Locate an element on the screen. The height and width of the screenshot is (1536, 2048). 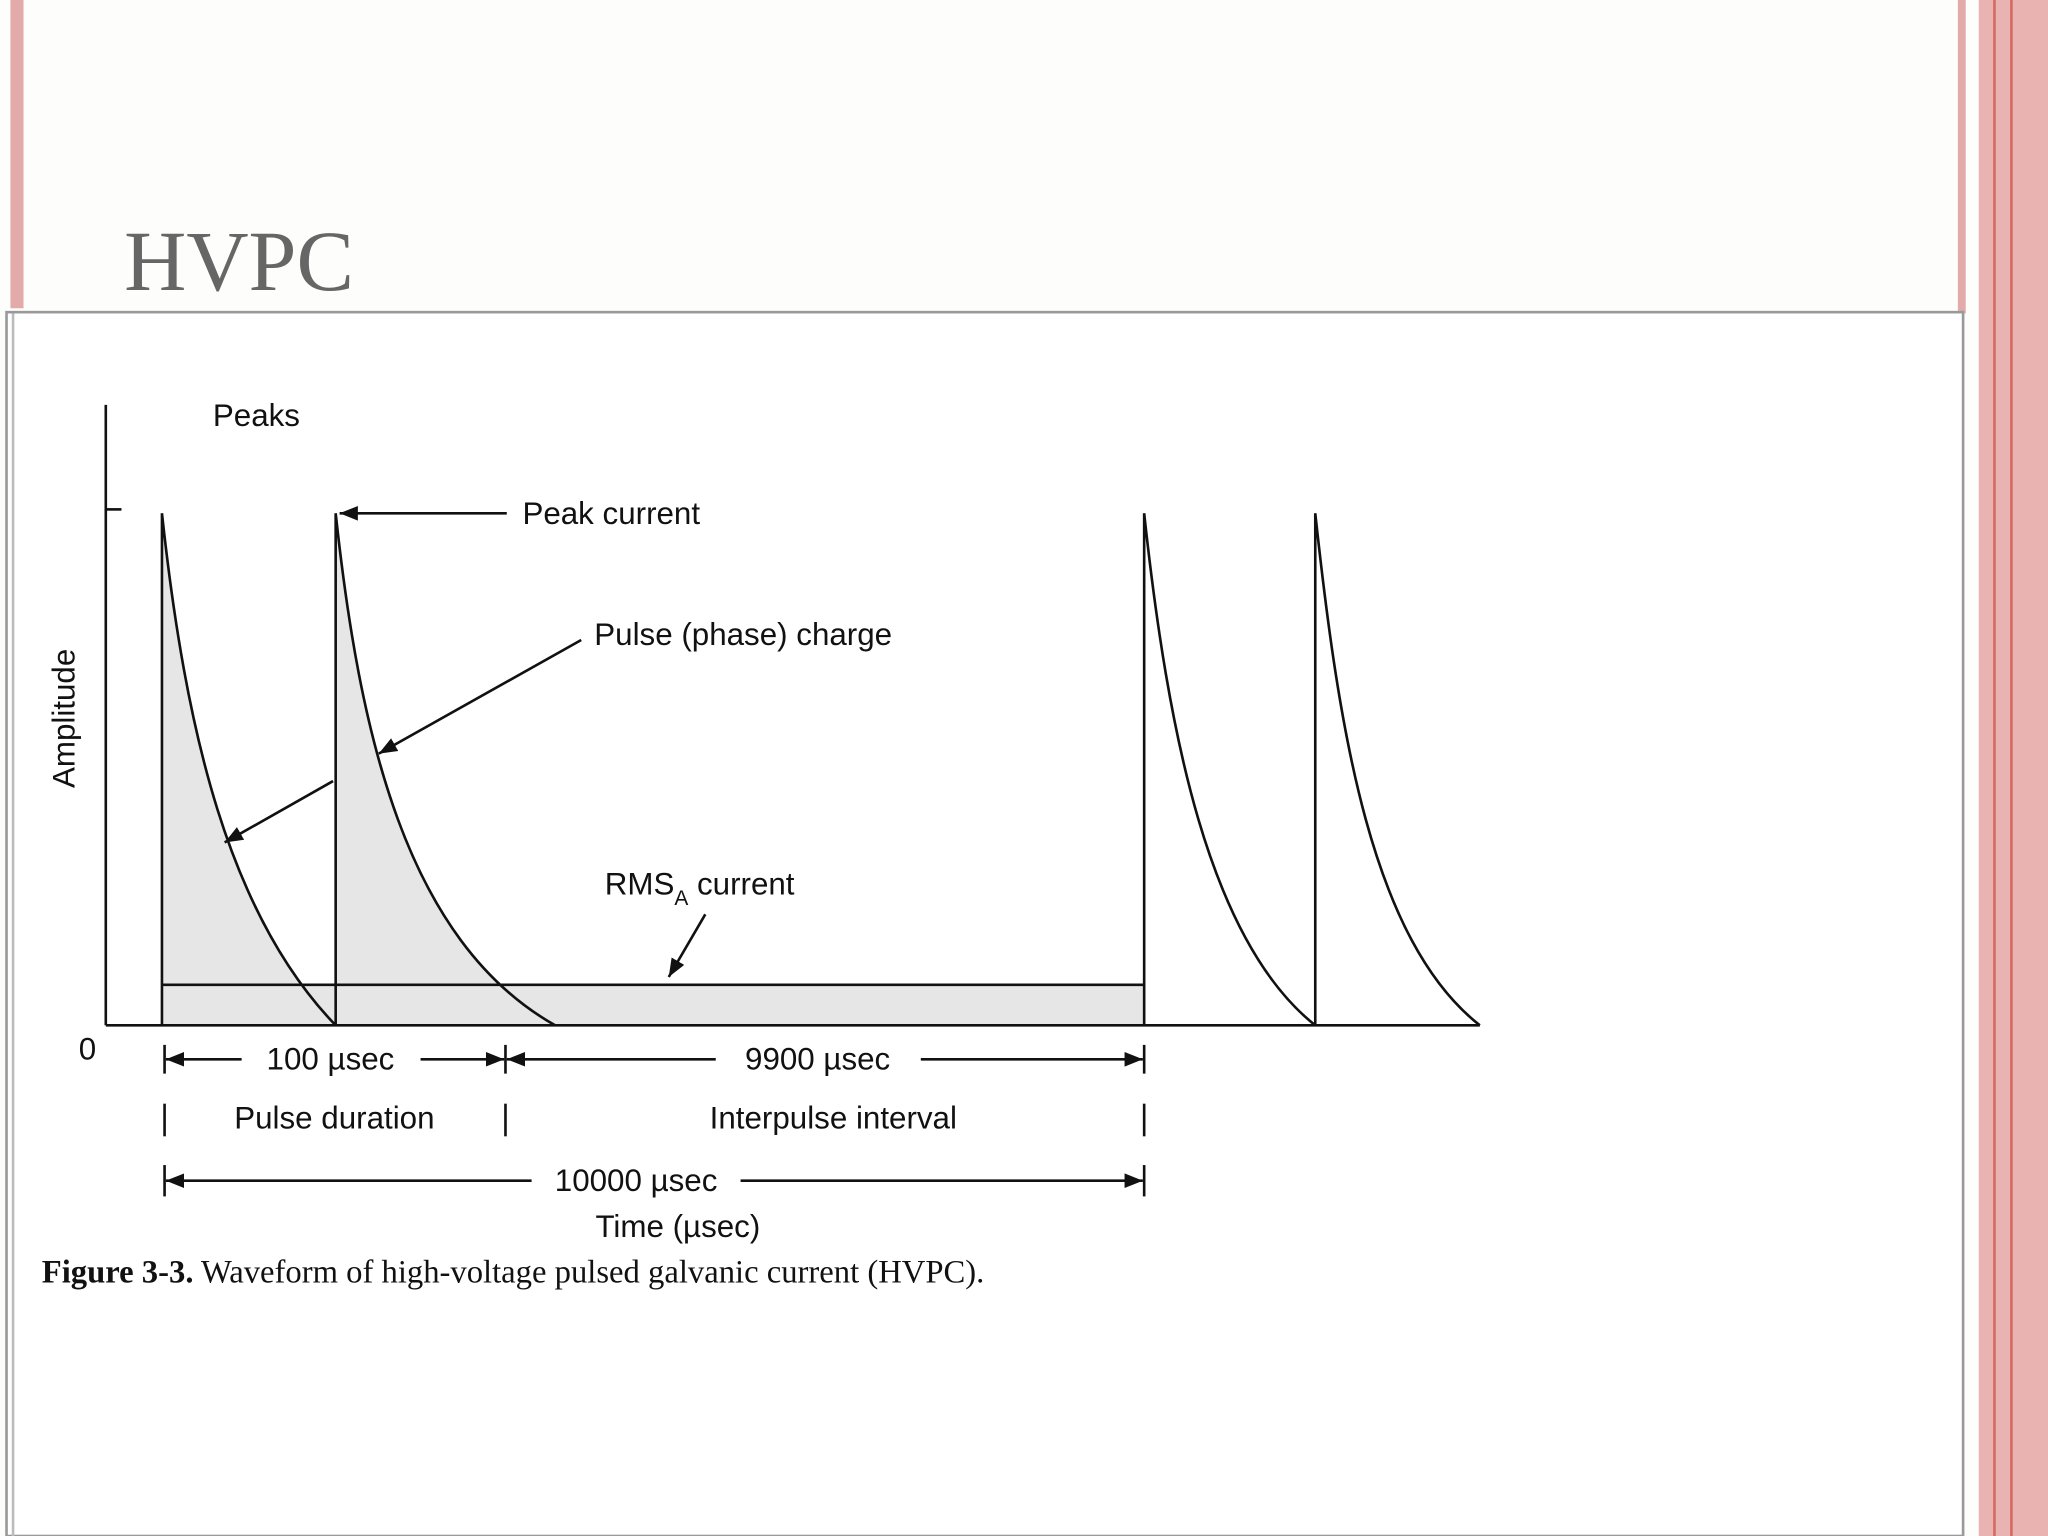
caption-number: Figure 3-3. is located at coordinates (118, 1273).